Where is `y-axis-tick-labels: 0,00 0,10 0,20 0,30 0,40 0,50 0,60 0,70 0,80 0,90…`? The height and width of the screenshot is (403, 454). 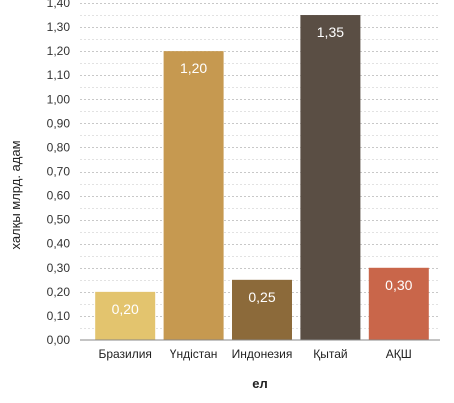
y-axis-tick-labels: 0,00 0,10 0,20 0,30 0,40 0,50 0,60 0,70 0,80 0,90… is located at coordinates (59, 173).